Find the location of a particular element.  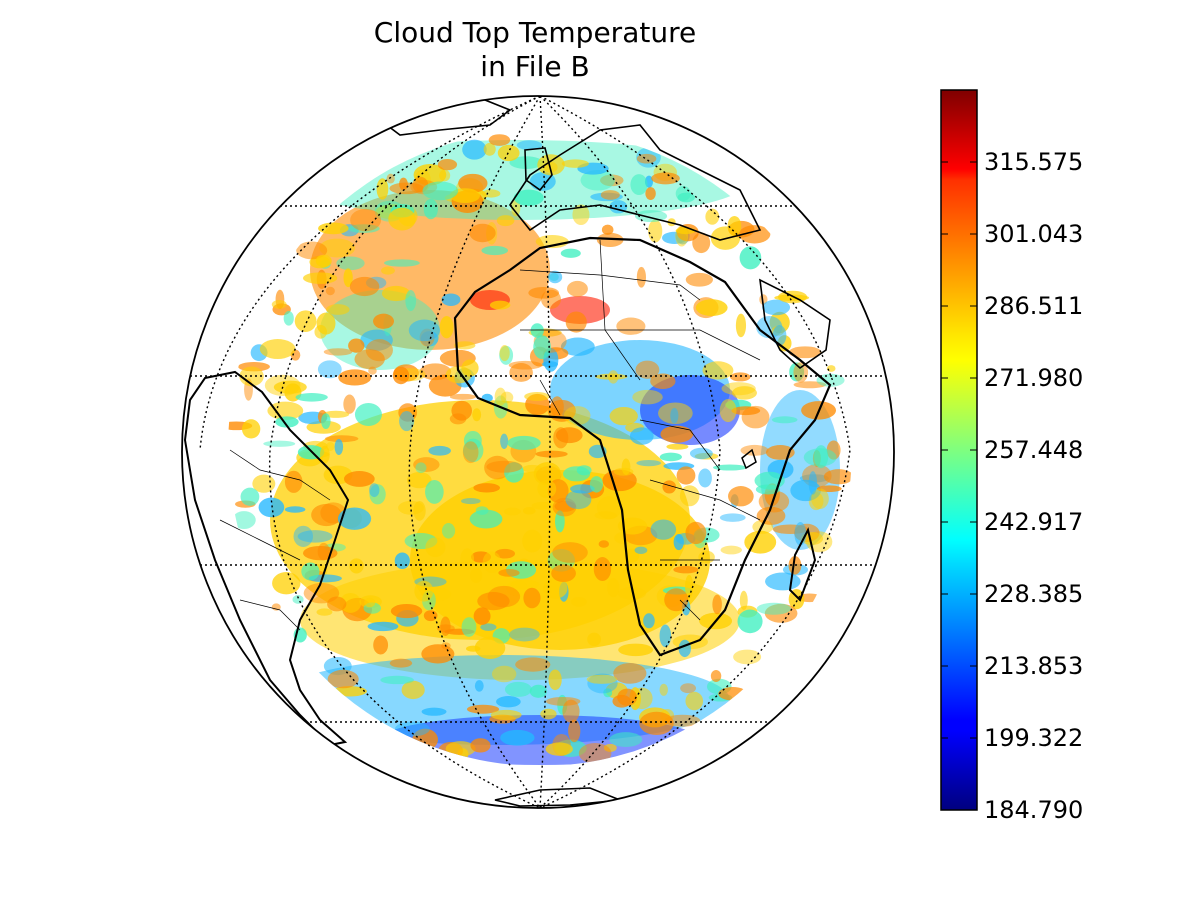

title-line-2: in File B is located at coordinates (535, 66).